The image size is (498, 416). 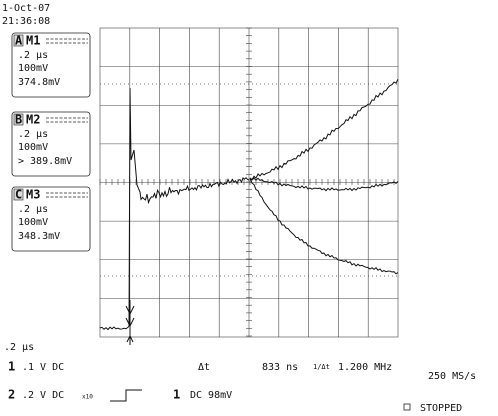 What do you see at coordinates (280, 367) in the screenshot?
I see `delta-value: 833 ns` at bounding box center [280, 367].